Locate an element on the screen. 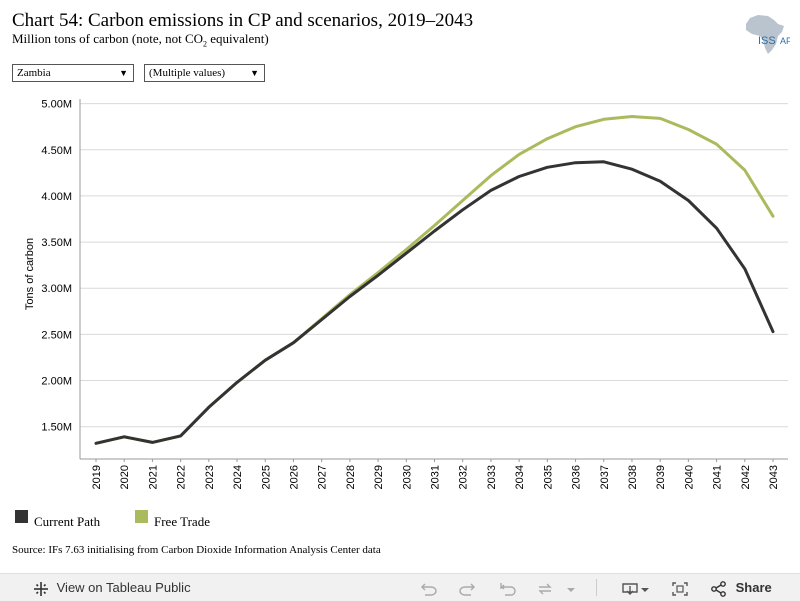 This screenshot has width=800, height=601. logo-text-side: AF is located at coordinates (785, 41).